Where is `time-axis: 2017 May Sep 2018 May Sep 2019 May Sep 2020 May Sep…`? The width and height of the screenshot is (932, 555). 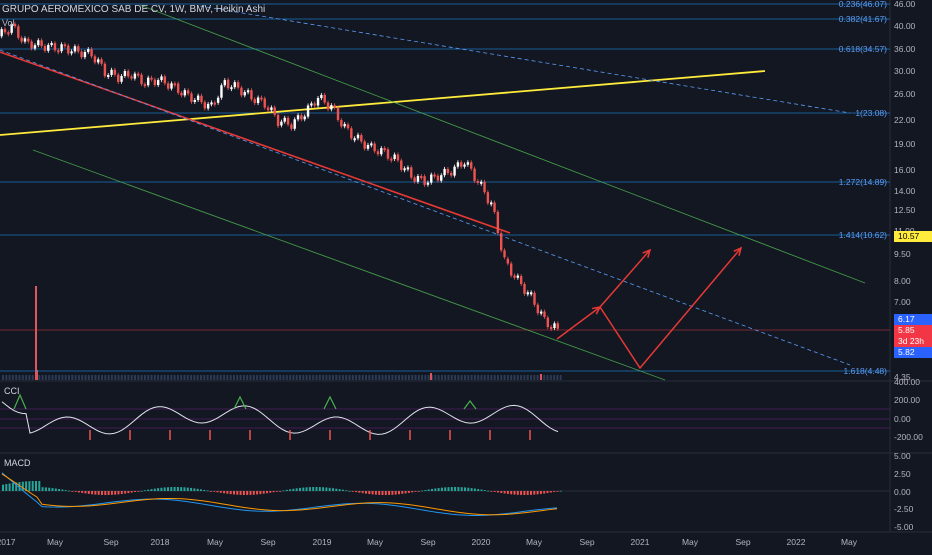 time-axis: 2017 May Sep 2018 May Sep 2019 May Sep 2020 May Sep… is located at coordinates (429, 542).